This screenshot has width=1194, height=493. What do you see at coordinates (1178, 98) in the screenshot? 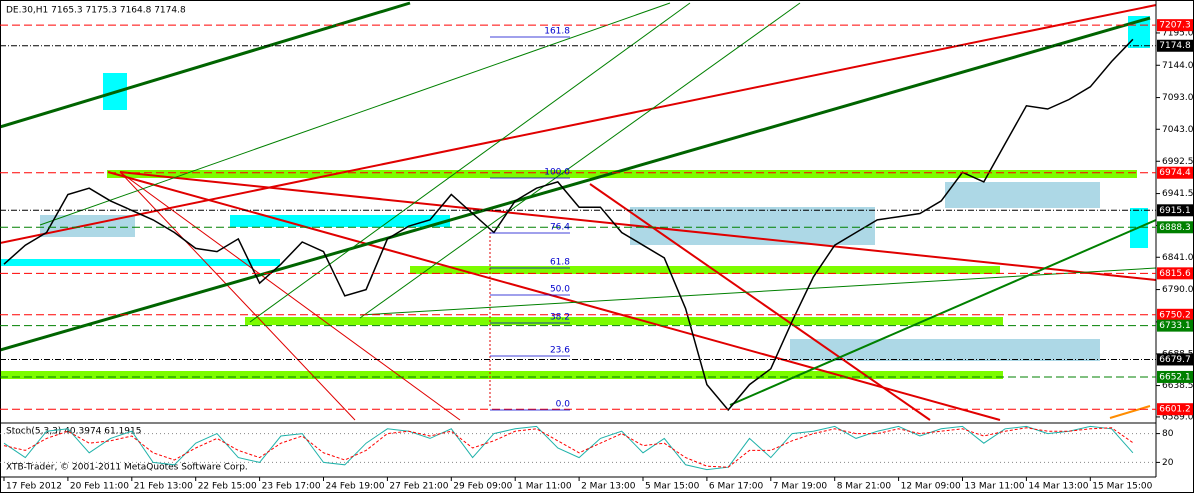
I see `y-tick-label: 7093.0` at bounding box center [1178, 98].